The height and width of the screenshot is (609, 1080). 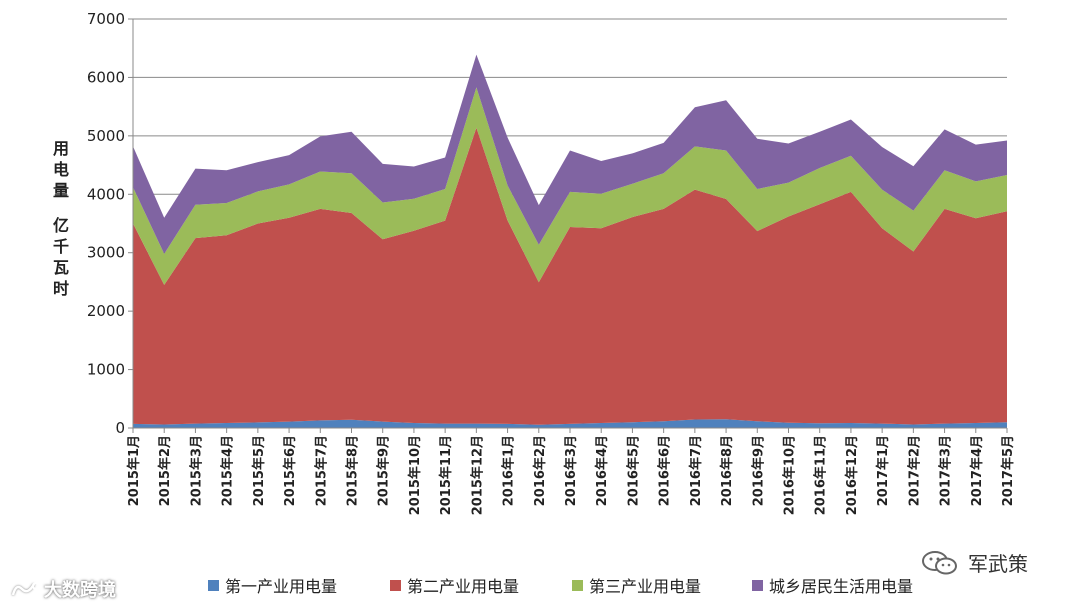 What do you see at coordinates (841, 586) in the screenshot?
I see `legend-label: 城乡居民生活用电量` at bounding box center [841, 586].